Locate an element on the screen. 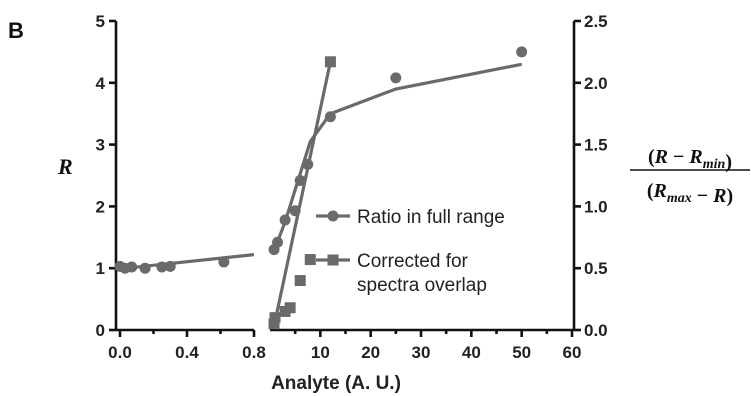  right-y-tick-label: 0.0 is located at coordinates (596, 330).